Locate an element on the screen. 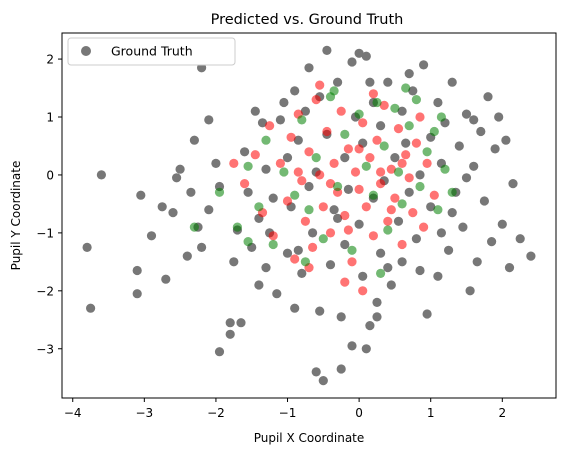 Image resolution: width=565 pixels, height=455 pixels. y-tick-label: 2 is located at coordinates (50, 60).